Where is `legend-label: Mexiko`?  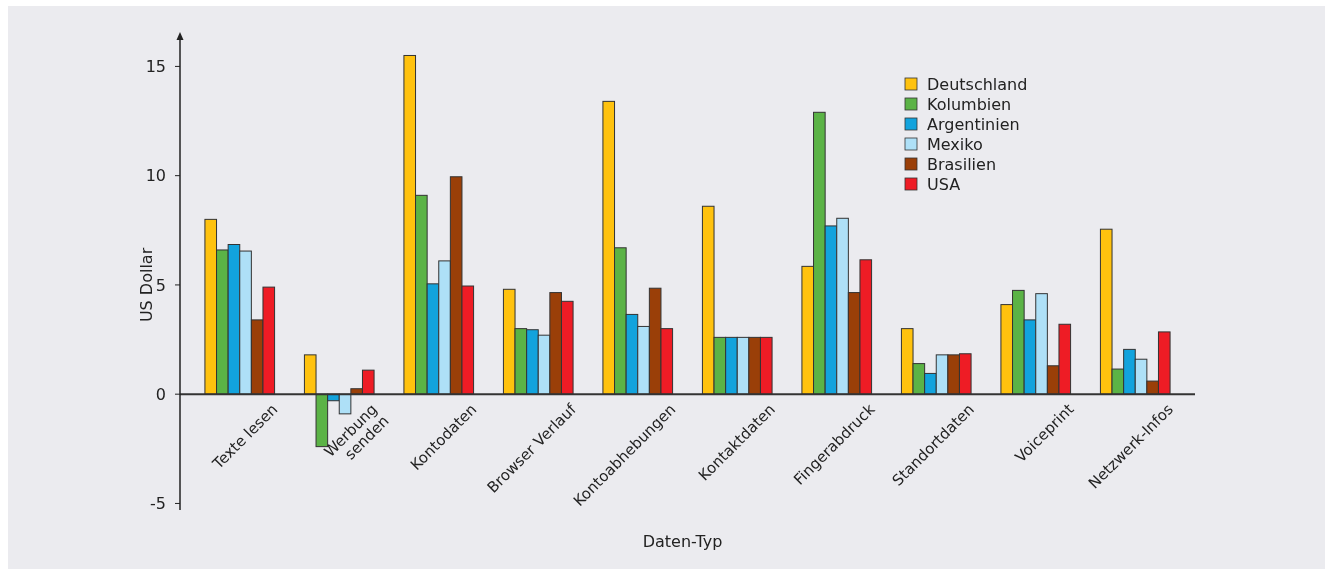
legend-label: Mexiko is located at coordinates (955, 144).